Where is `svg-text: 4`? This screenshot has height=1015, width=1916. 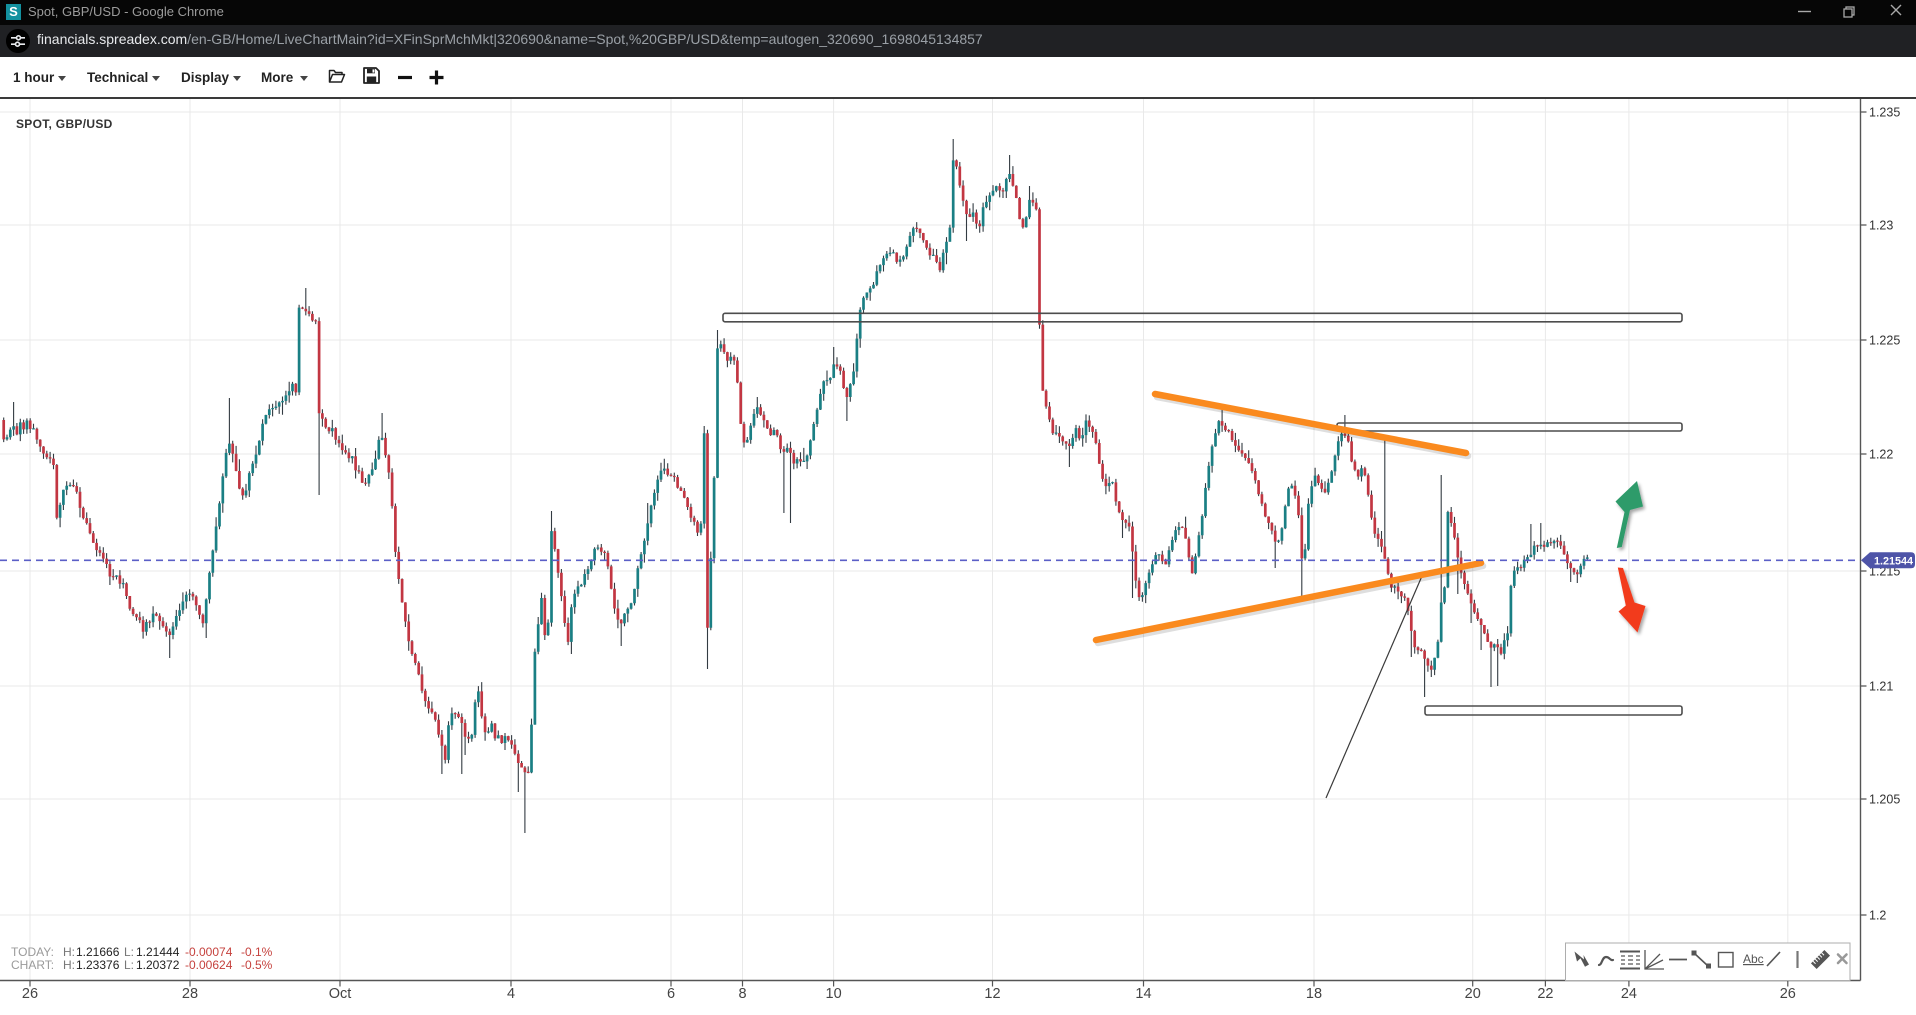
svg-text: 4 is located at coordinates (511, 994).